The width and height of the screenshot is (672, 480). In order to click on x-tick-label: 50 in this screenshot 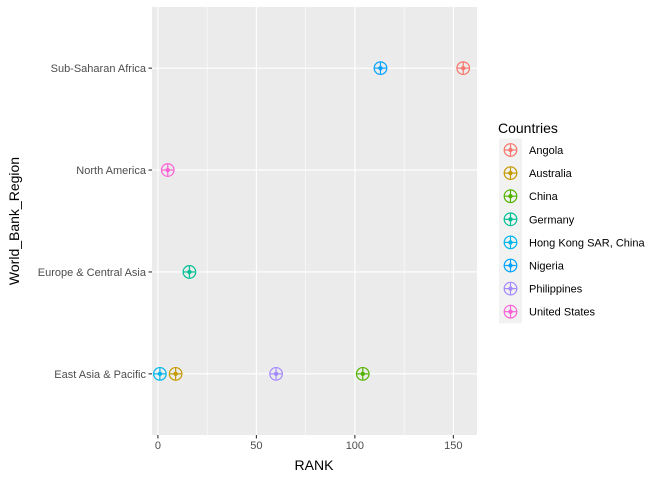, I will do `click(256, 446)`.